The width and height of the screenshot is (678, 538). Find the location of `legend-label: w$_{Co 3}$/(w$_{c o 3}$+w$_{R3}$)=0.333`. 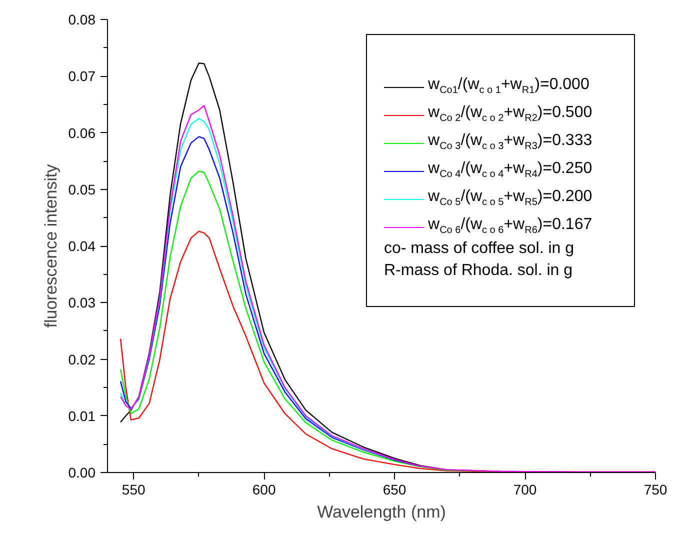

legend-label: w$_{Co 3}$/(w$_{c o 3}$+w$_{R3}$)=0.333 is located at coordinates (510, 142).